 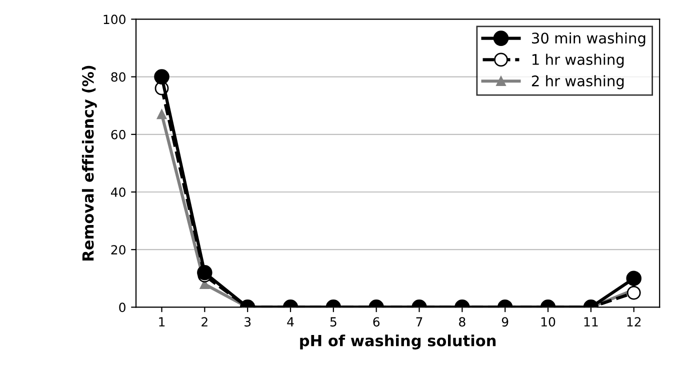 I want to click on y-tick-label: 20, so click(x=118, y=250).